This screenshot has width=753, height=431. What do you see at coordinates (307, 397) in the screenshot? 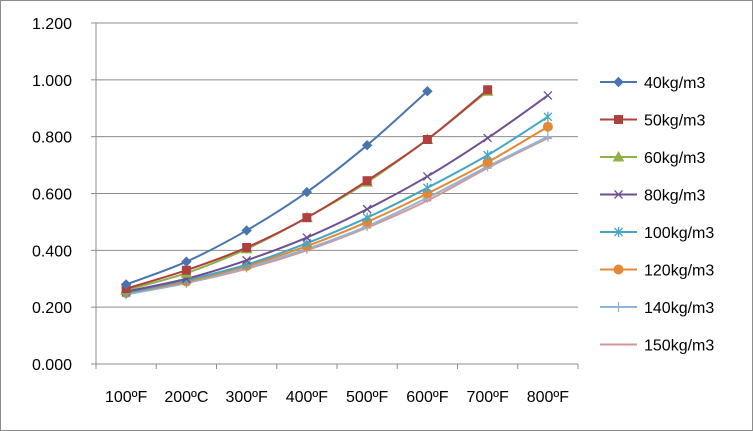
I see `x-tick-label: 400ºF` at bounding box center [307, 397].